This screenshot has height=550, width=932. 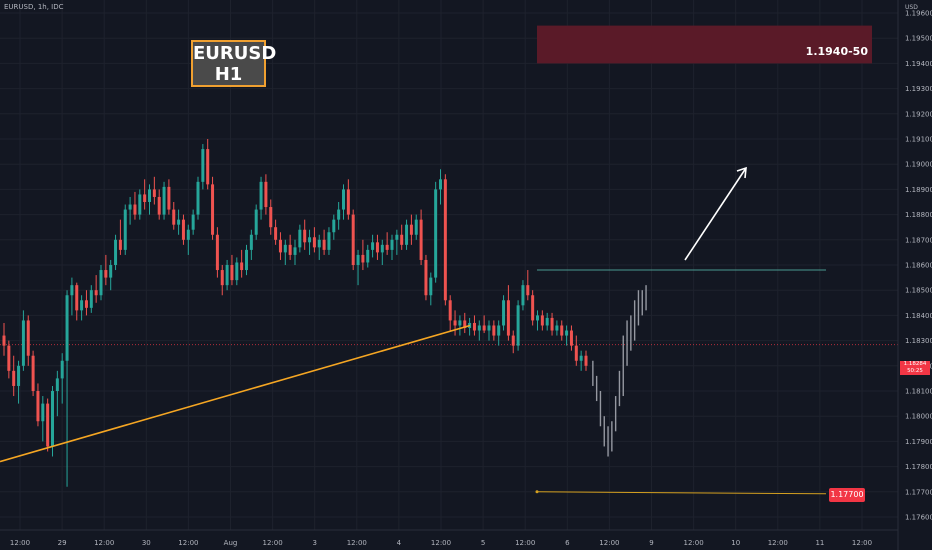 I want to click on annotation-box: EURUSD H1, so click(x=234, y=63).